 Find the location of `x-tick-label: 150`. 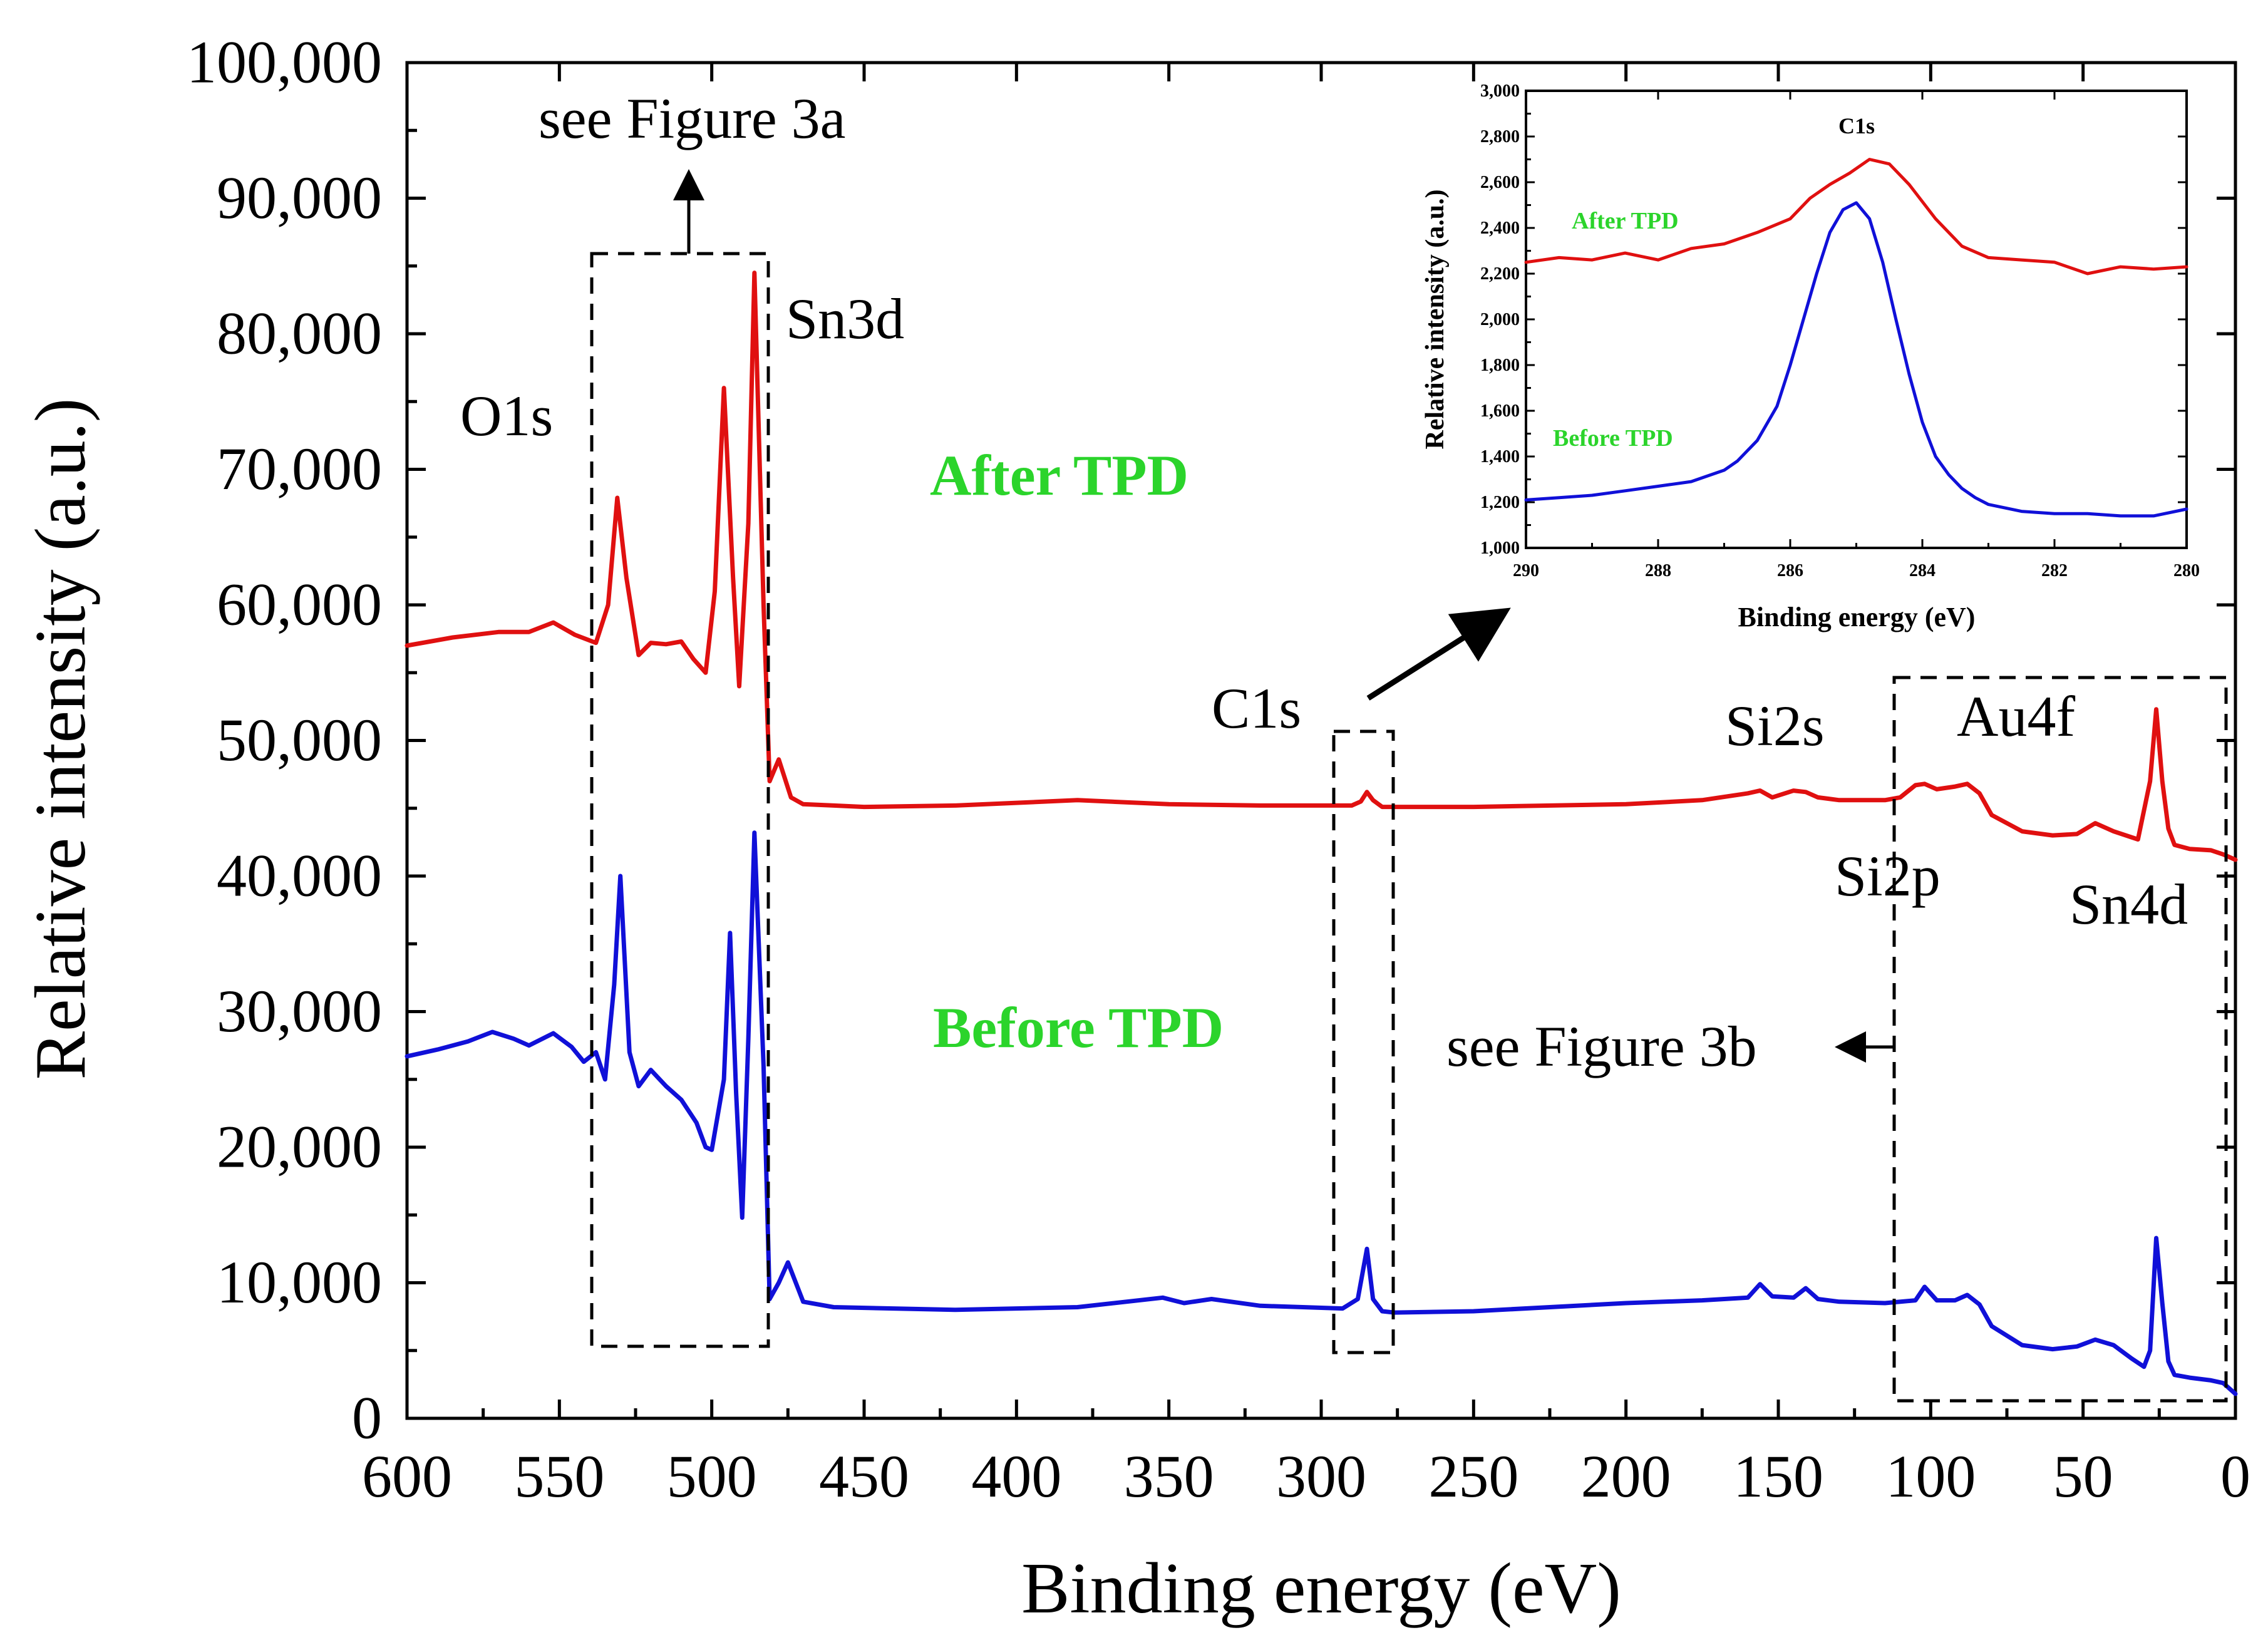

x-tick-label: 150 is located at coordinates (1778, 1476).